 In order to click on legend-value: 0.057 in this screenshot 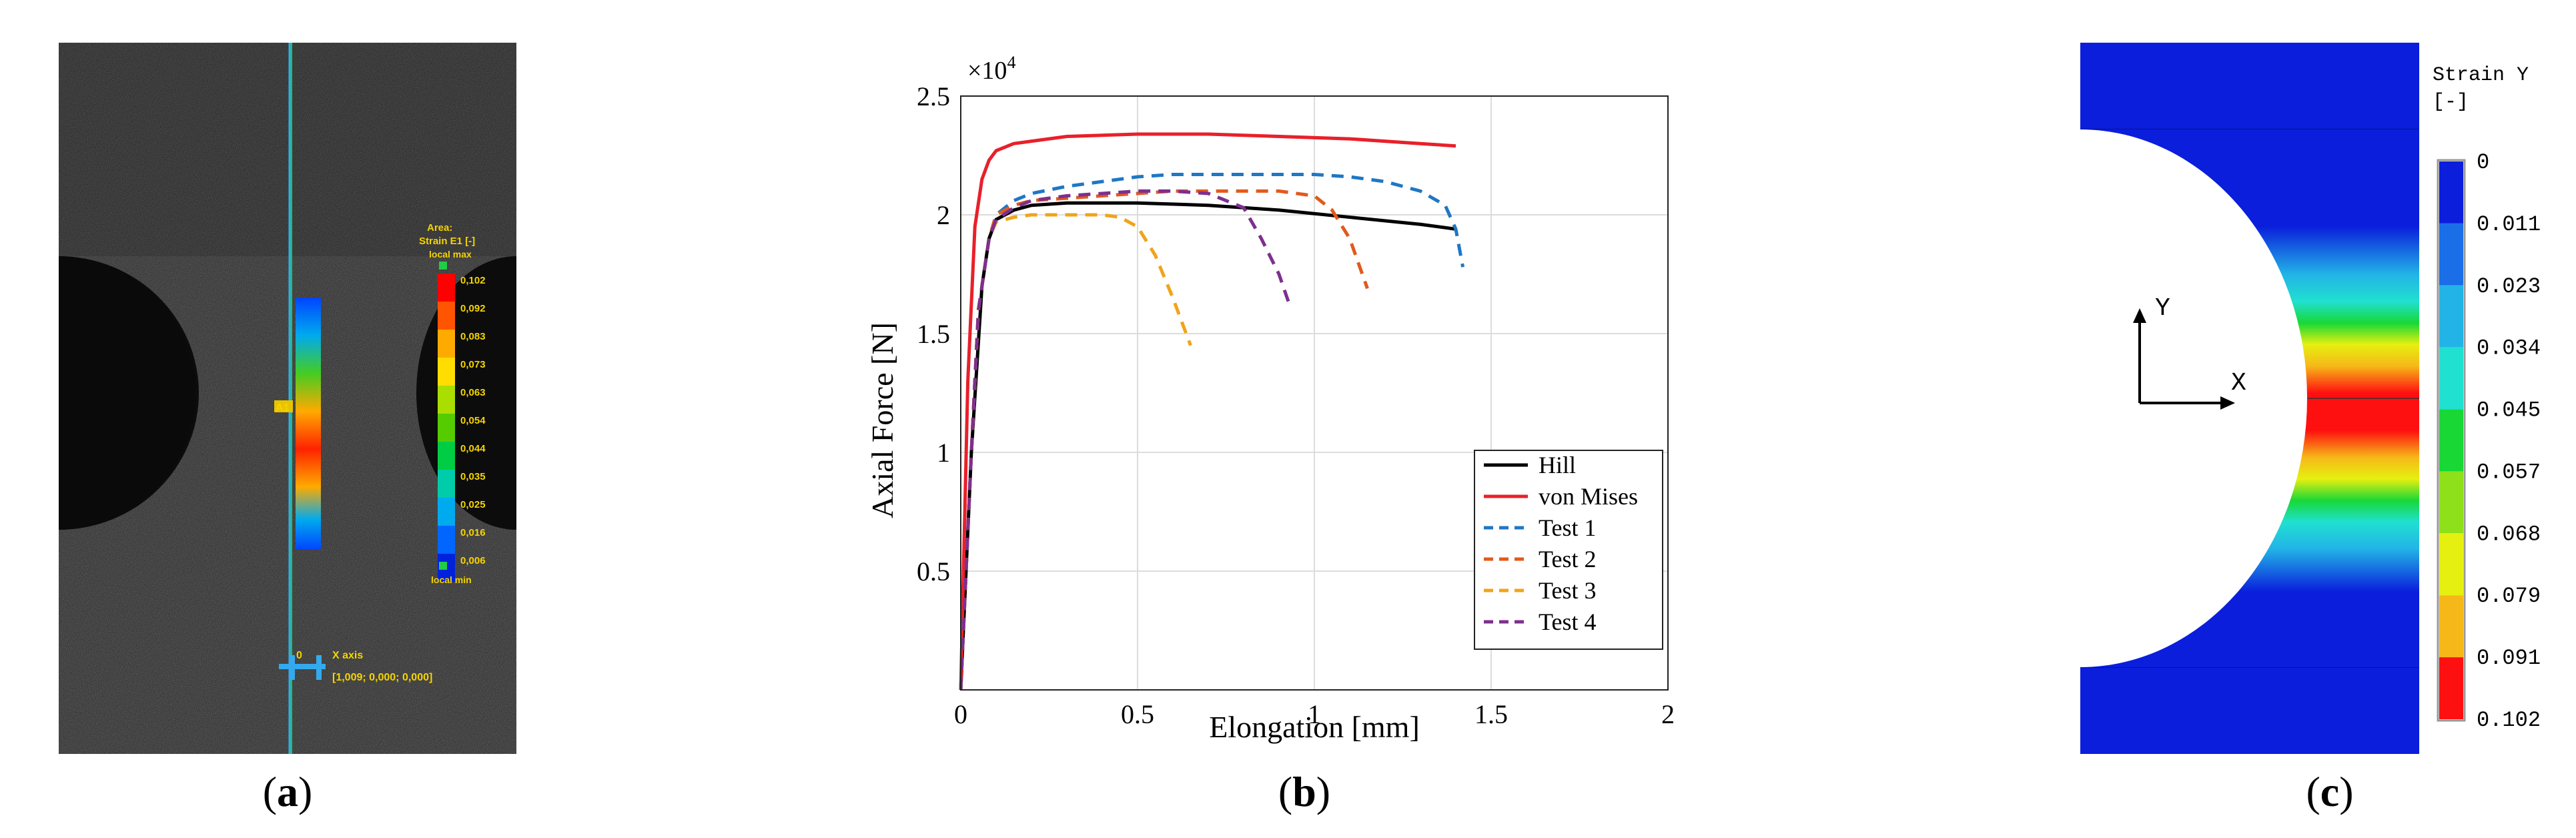, I will do `click(2509, 472)`.